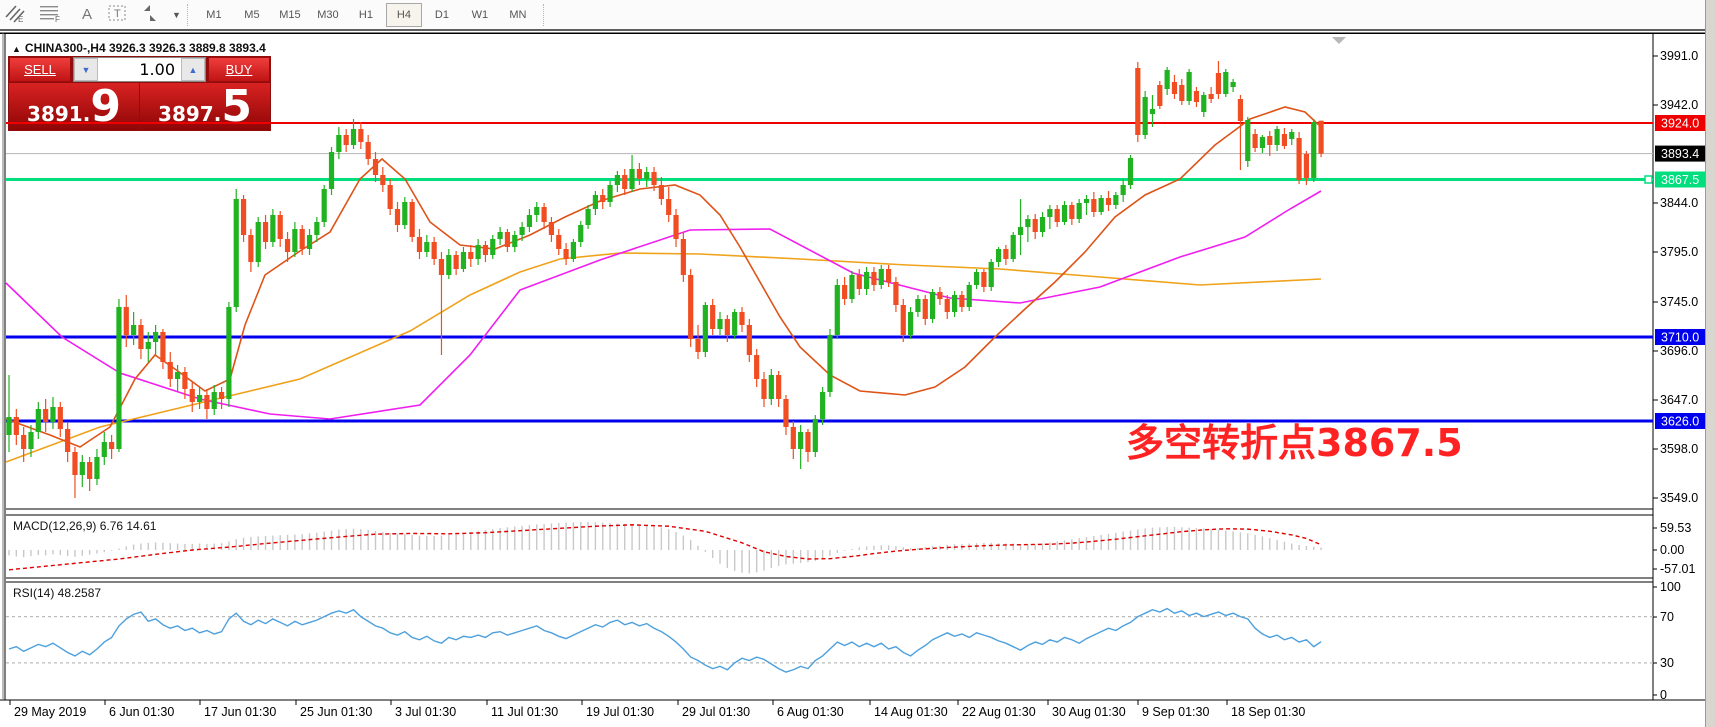 This screenshot has width=1715, height=727. Describe the element at coordinates (1670, 587) in the screenshot. I see `svg-text: 100` at that location.